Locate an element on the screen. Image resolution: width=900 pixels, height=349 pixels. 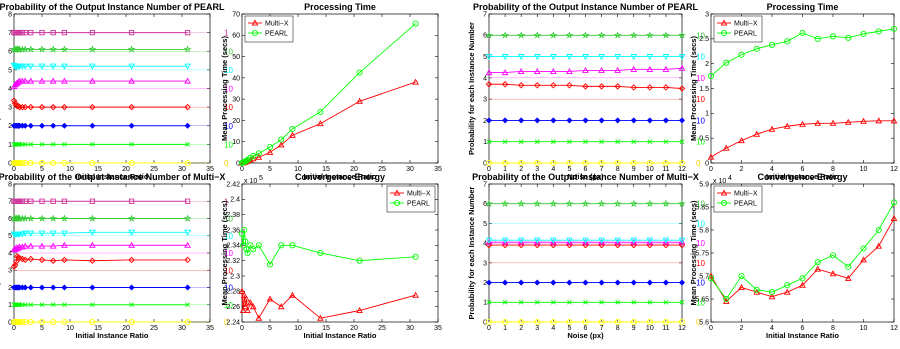
y-tick-label: 6 is located at coordinates (485, 204).